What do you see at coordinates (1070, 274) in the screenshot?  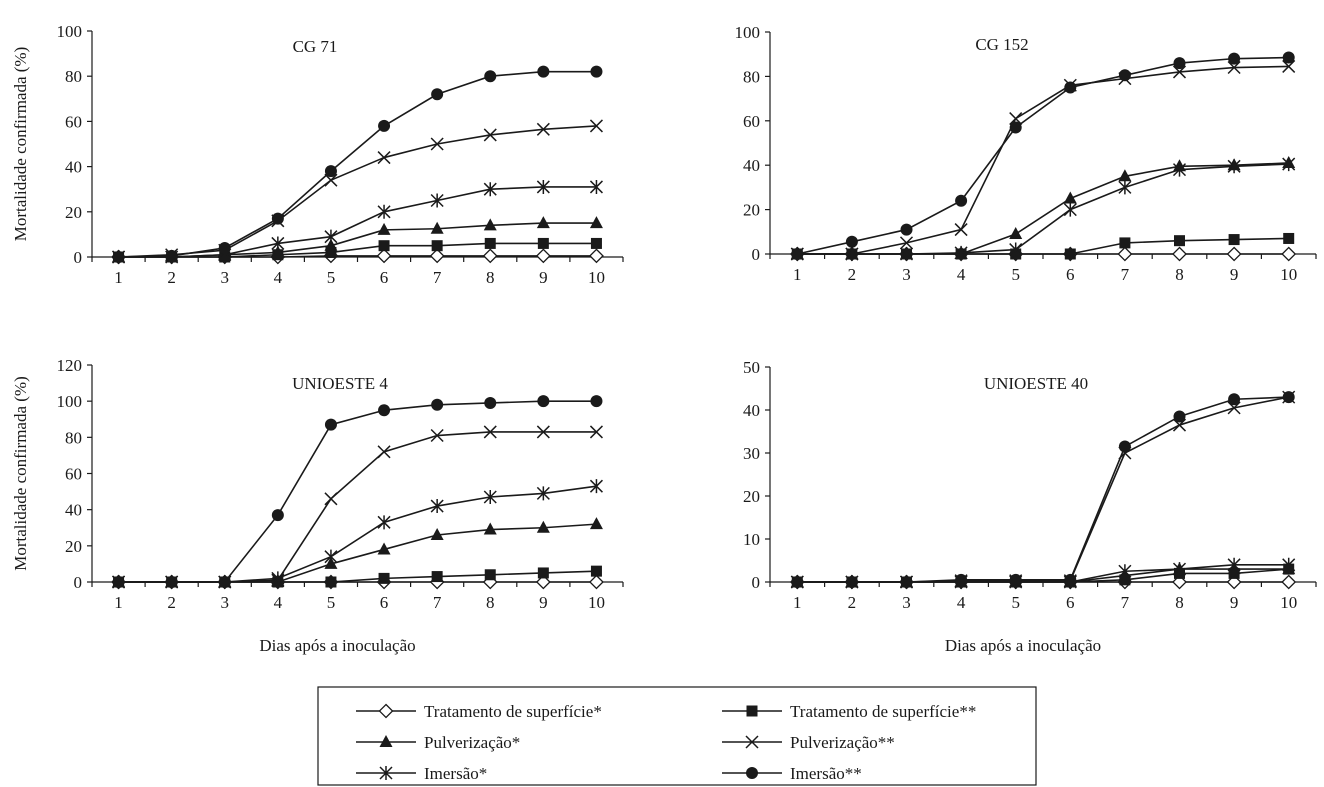 I see `x-tick-label: 6` at bounding box center [1070, 274].